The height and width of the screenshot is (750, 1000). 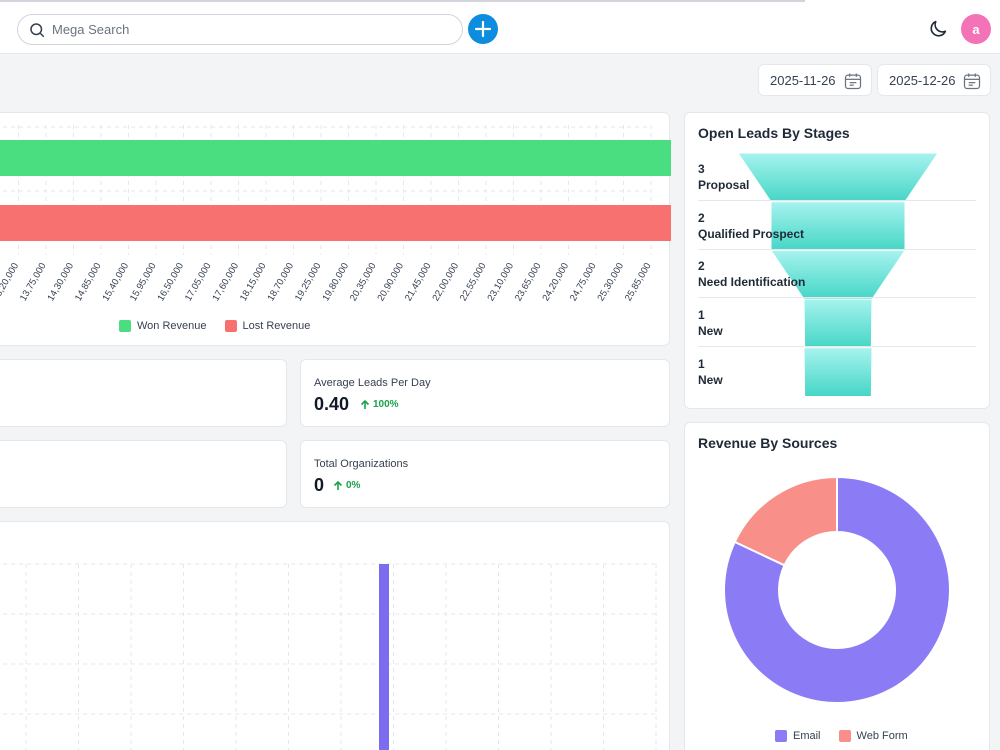 I want to click on stage-row: 3 Proposal, so click(x=837, y=177).